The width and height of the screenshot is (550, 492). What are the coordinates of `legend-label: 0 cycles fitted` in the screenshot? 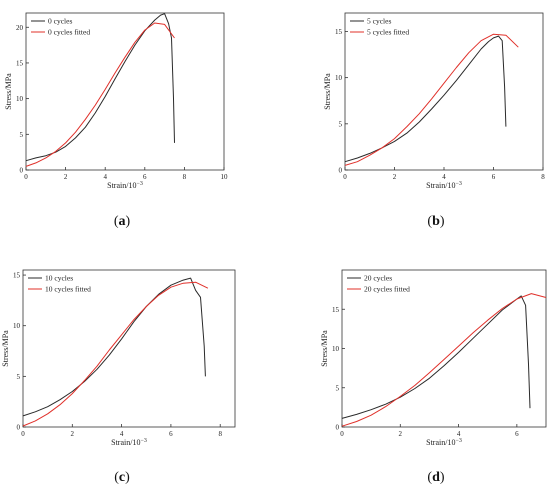 It's located at (69, 32).